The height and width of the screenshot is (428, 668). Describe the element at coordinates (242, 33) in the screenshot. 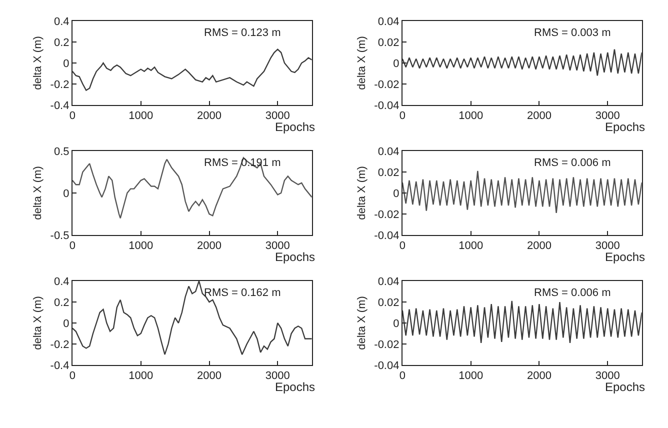

I see `annotation: RMS = 0.123 m` at that location.